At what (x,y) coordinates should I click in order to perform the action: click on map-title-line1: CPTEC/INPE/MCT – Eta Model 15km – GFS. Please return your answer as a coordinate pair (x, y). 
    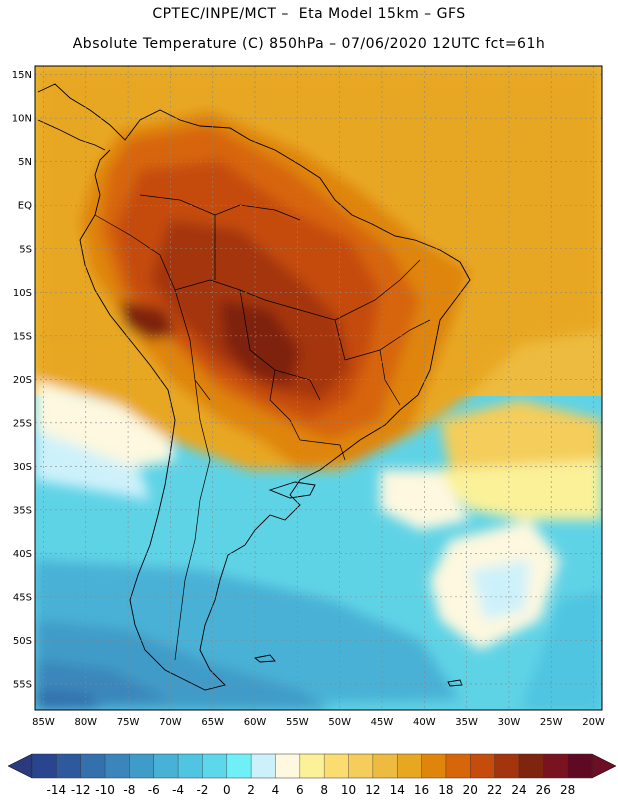
    Looking at the image, I should click on (309, 14).